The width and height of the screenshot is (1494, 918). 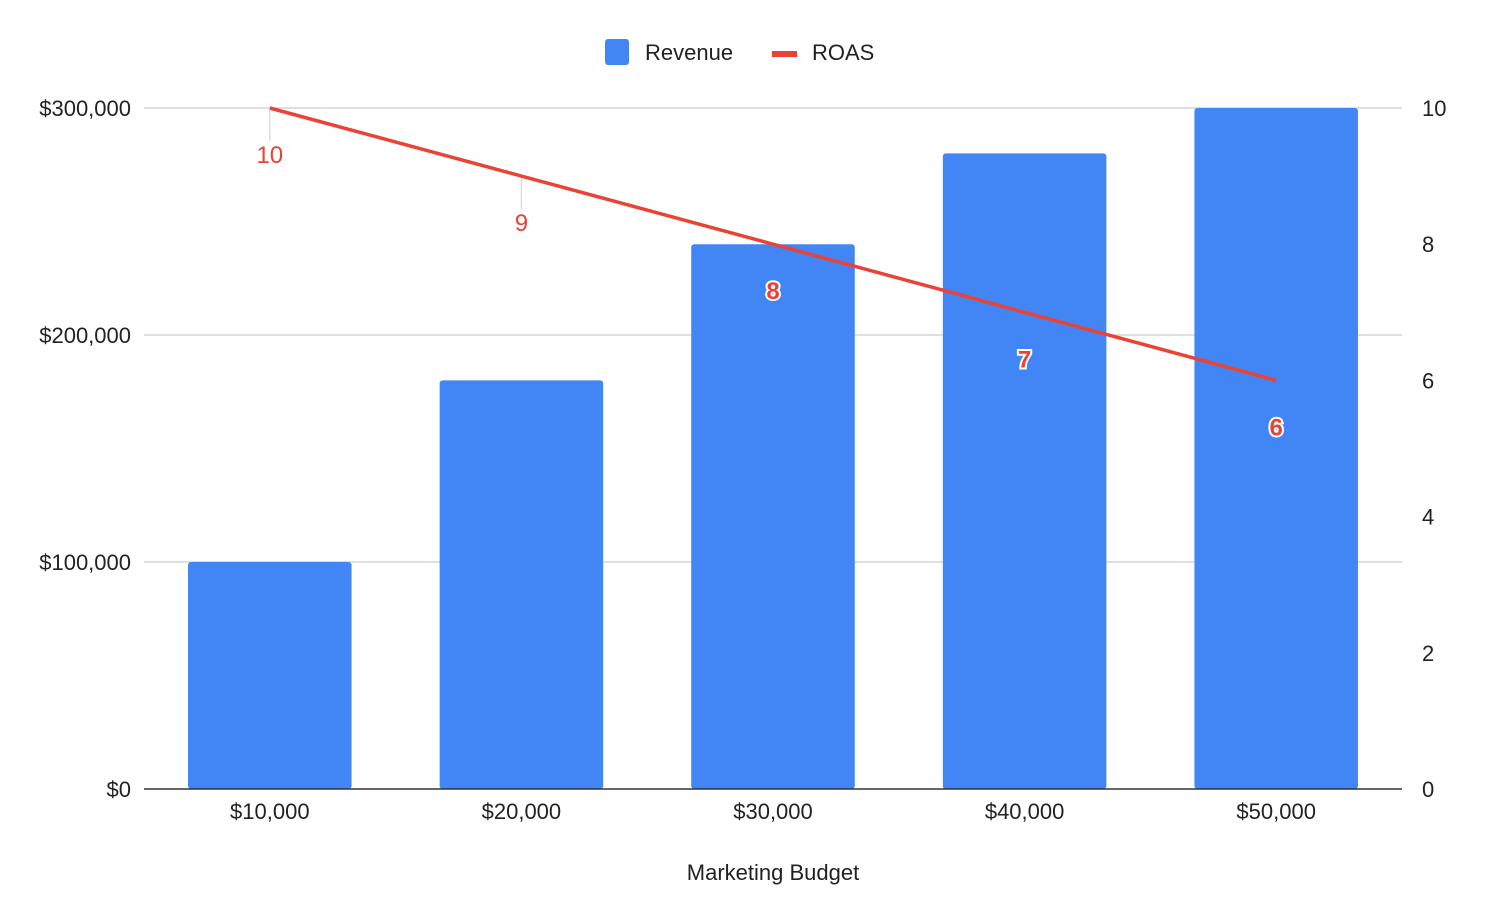 I want to click on right-tick-label: 0, so click(x=1428, y=789).